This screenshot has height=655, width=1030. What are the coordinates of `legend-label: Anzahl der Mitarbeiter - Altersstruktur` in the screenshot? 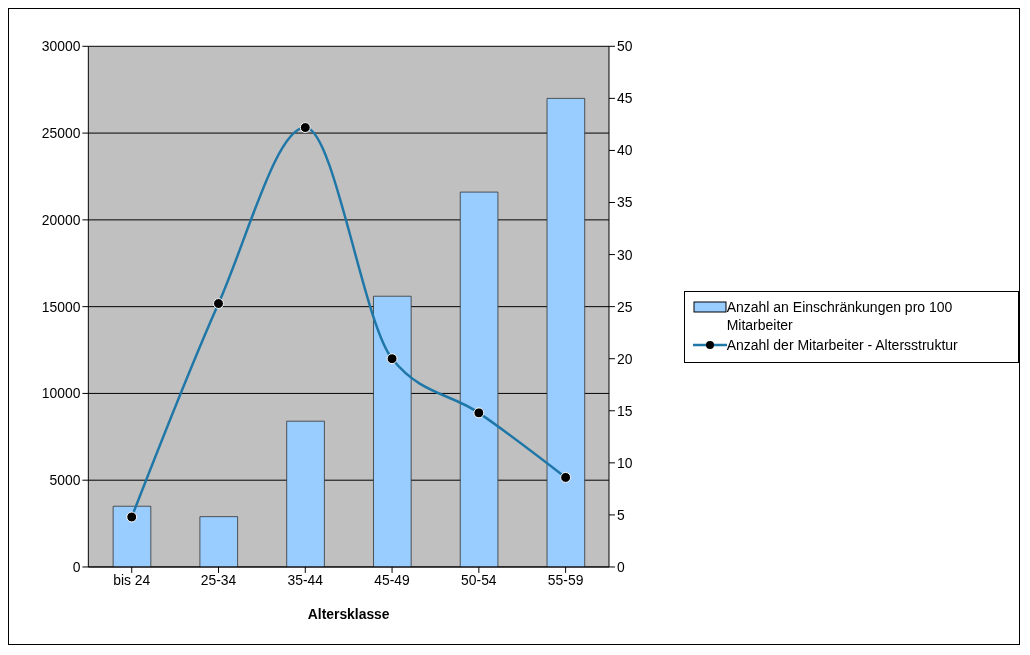 It's located at (842, 344).